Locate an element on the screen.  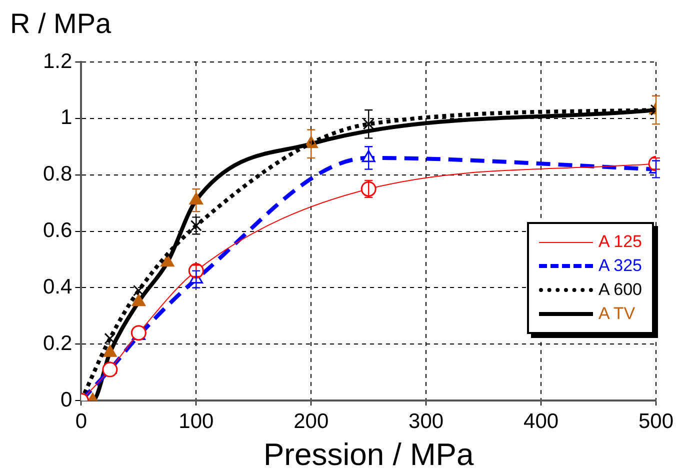
legend-label: A 600 is located at coordinates (620, 290).